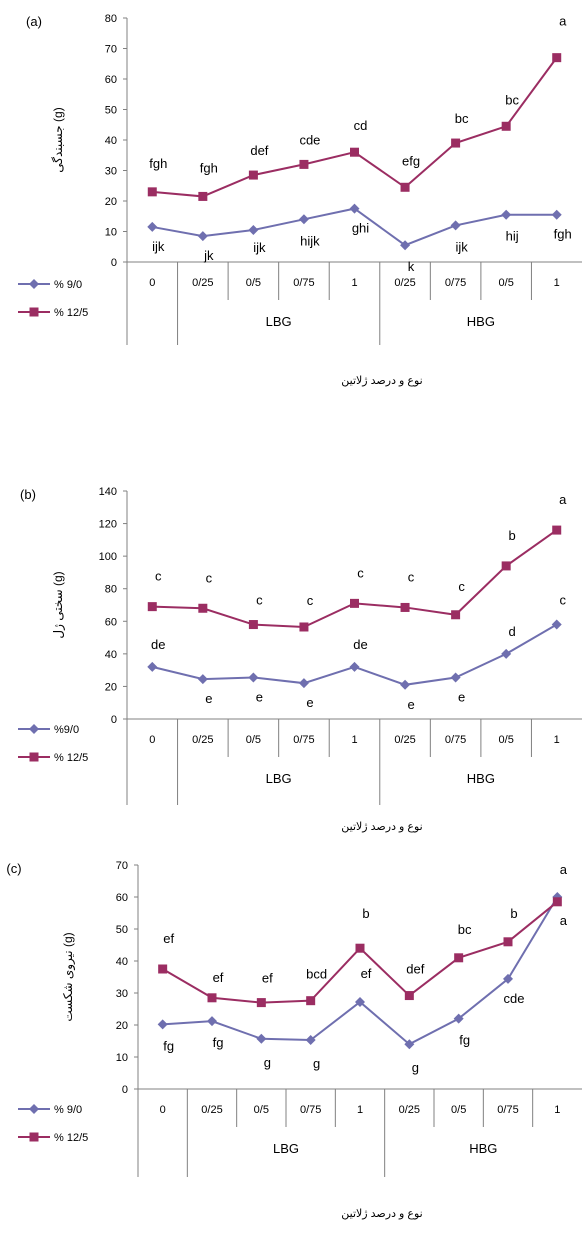 This screenshot has height=1240, width=582. I want to click on y-tick-label: 30, so click(122, 994).